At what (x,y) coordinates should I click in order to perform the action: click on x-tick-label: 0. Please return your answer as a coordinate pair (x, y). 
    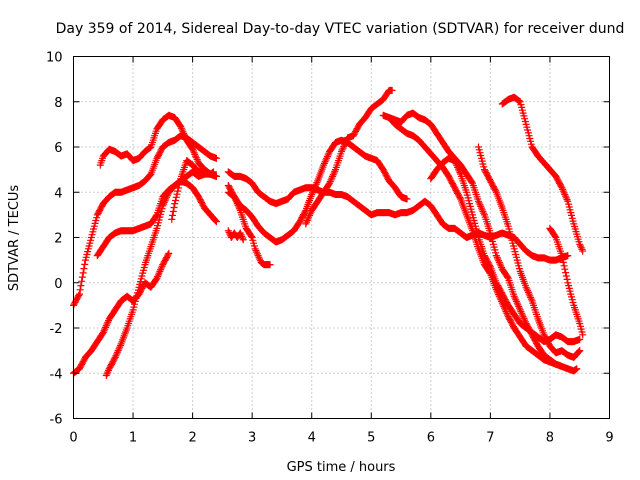
    Looking at the image, I should click on (73, 438).